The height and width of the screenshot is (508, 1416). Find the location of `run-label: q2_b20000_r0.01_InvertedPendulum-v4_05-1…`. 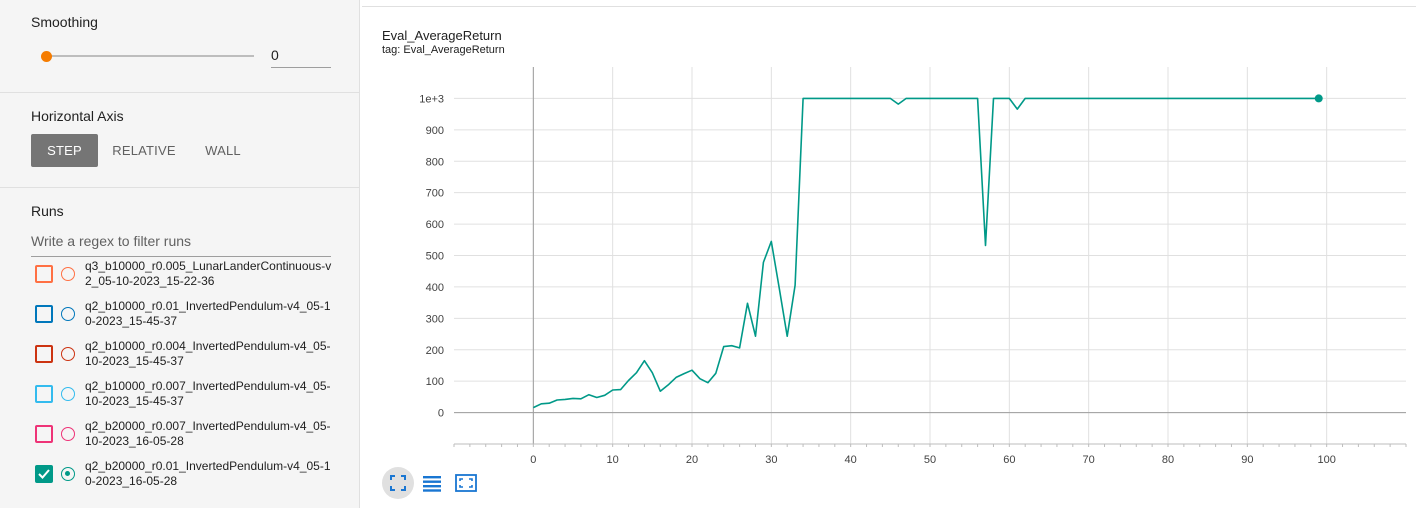

run-label: q2_b20000_r0.01_InvertedPendulum-v4_05-1… is located at coordinates (208, 473).